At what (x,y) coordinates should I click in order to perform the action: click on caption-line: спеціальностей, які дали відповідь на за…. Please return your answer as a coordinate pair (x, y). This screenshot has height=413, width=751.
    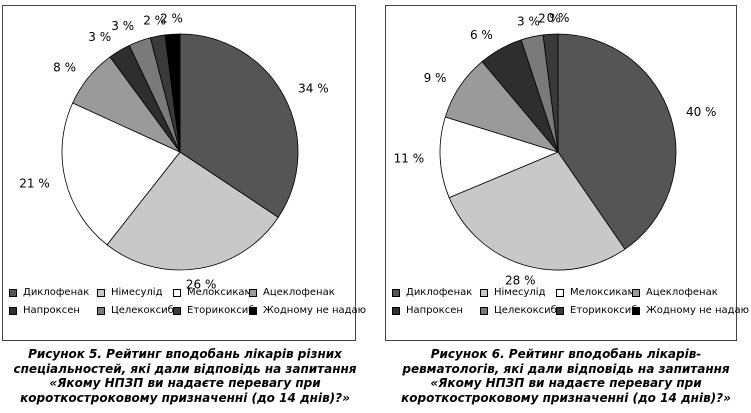
    Looking at the image, I should click on (185, 368).